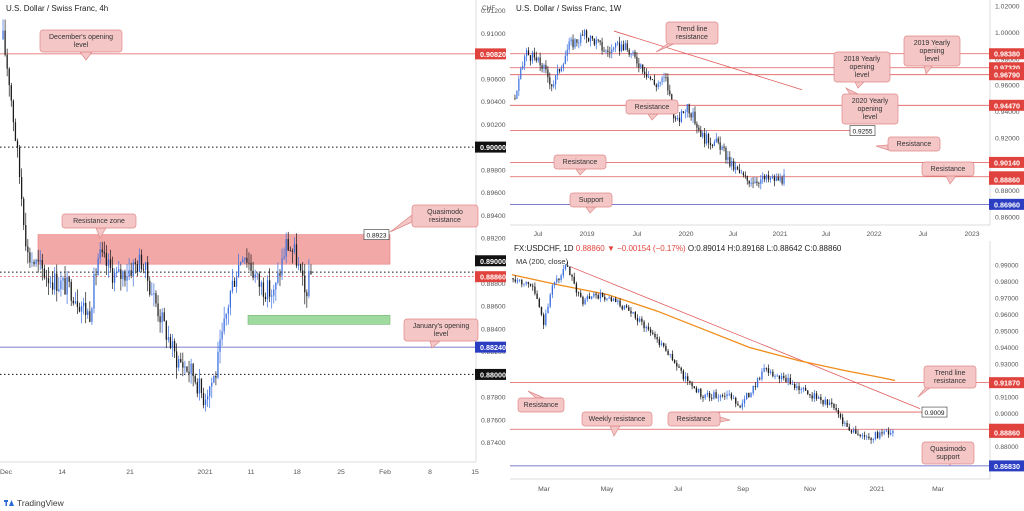  Describe the element at coordinates (694, 419) in the screenshot. I see `d1-callout-resistance-2-text: Resistance` at that location.